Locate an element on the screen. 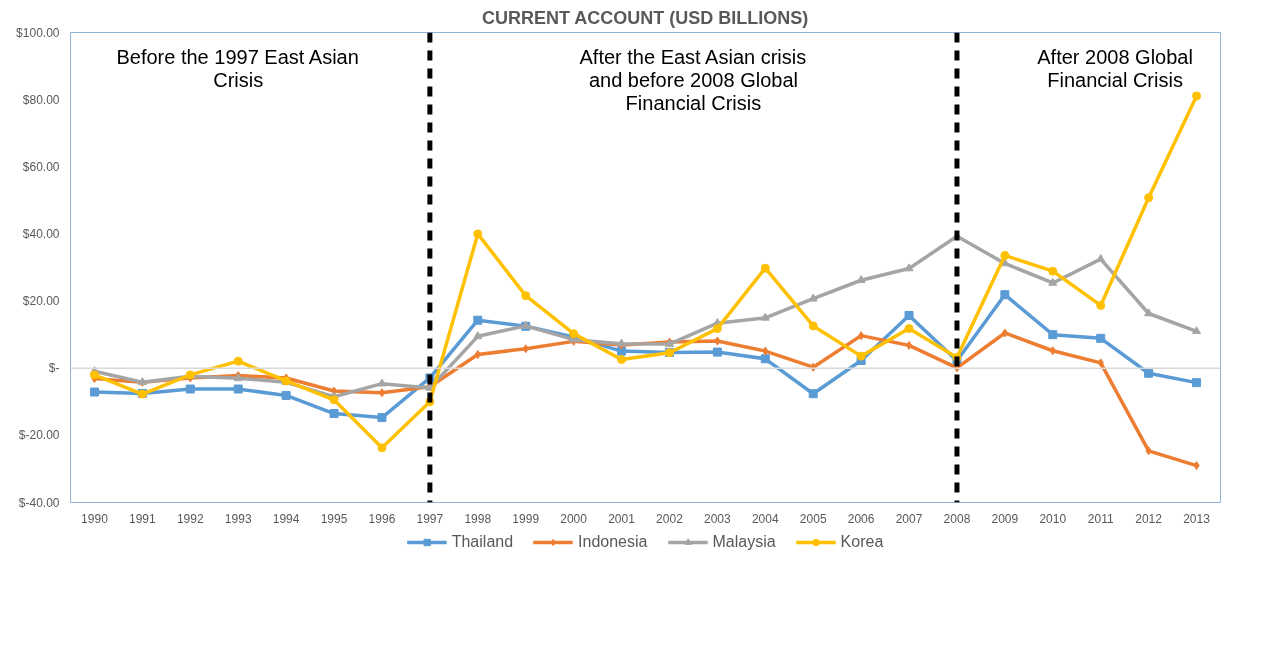  y-tick-label: $40.00 is located at coordinates (41, 233).